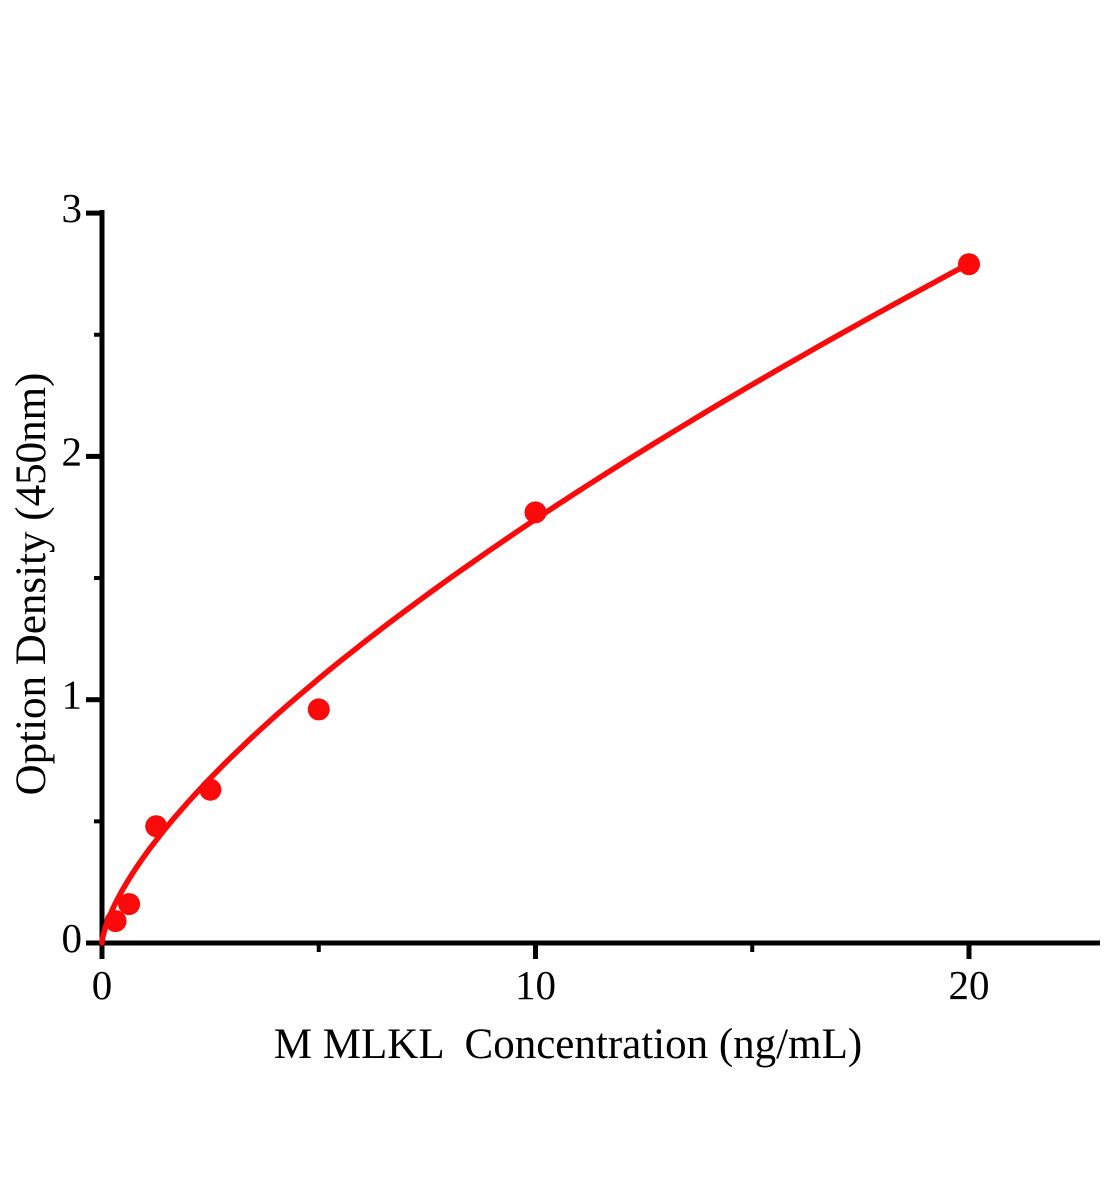 Image resolution: width=1104 pixels, height=1200 pixels. What do you see at coordinates (72, 938) in the screenshot?
I see `y-tick-label: 0` at bounding box center [72, 938].